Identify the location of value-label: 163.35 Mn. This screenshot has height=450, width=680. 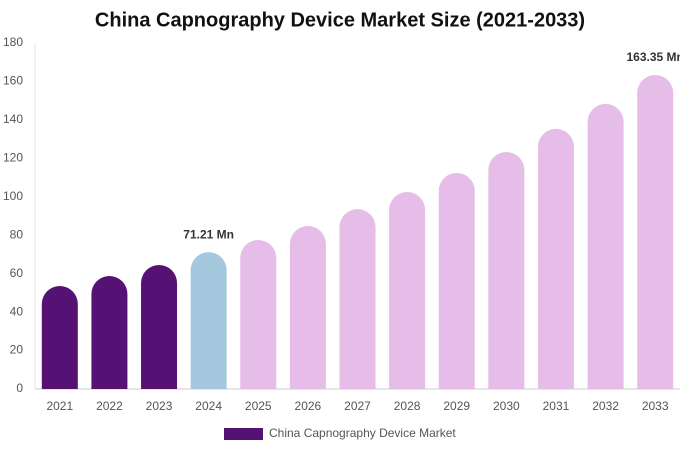
(653, 57).